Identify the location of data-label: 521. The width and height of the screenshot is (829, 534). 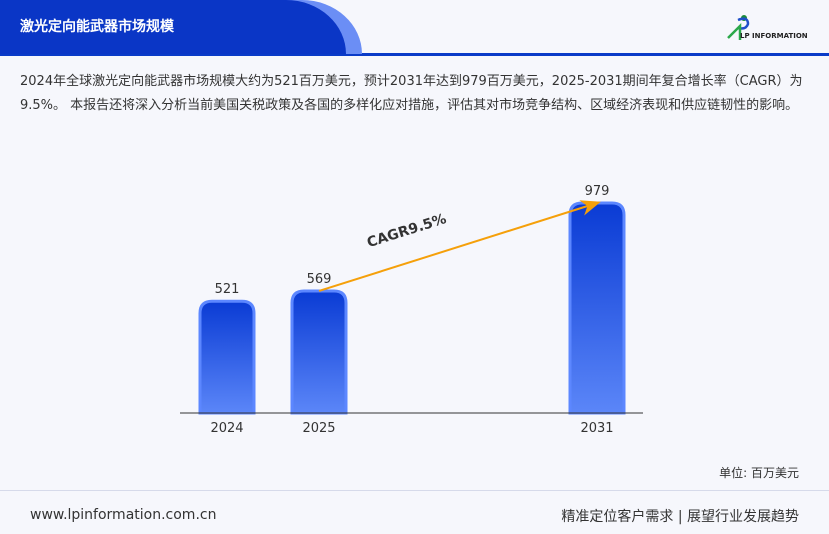
(227, 289).